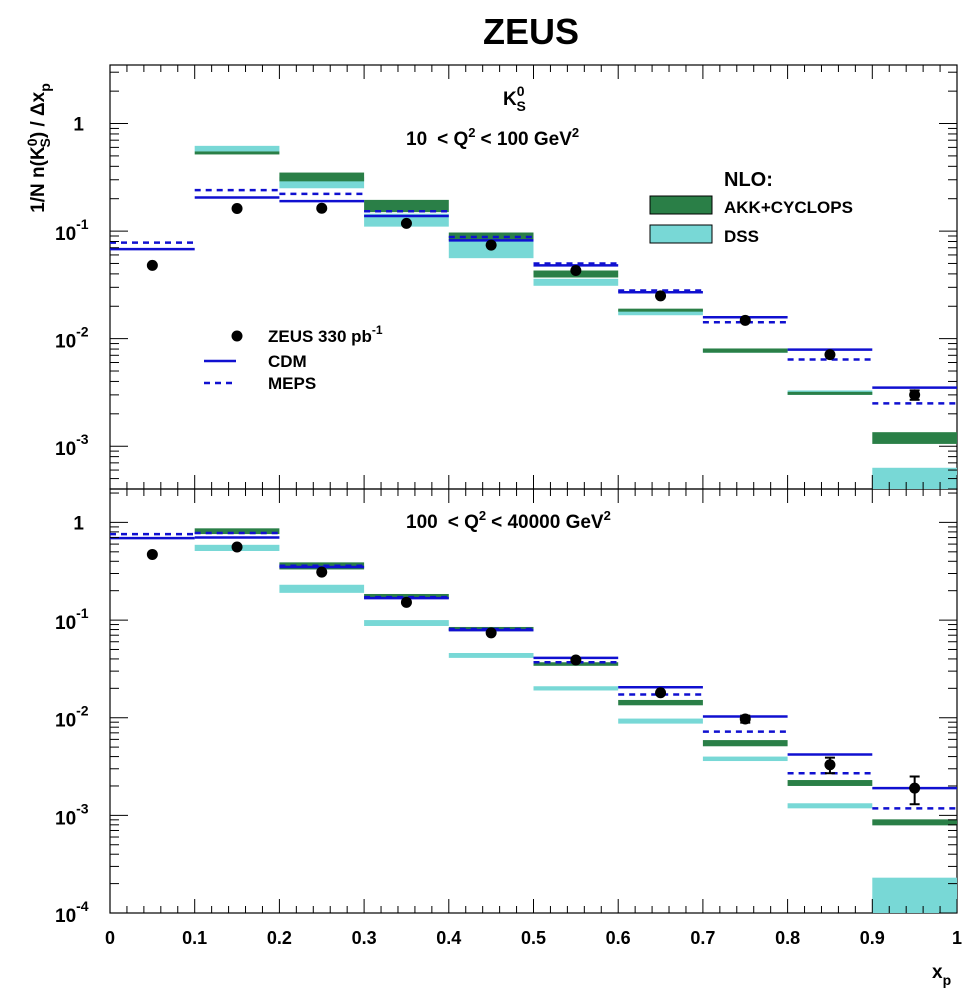 This screenshot has width=962, height=993. I want to click on tick-exponent: -2, so click(82, 711).